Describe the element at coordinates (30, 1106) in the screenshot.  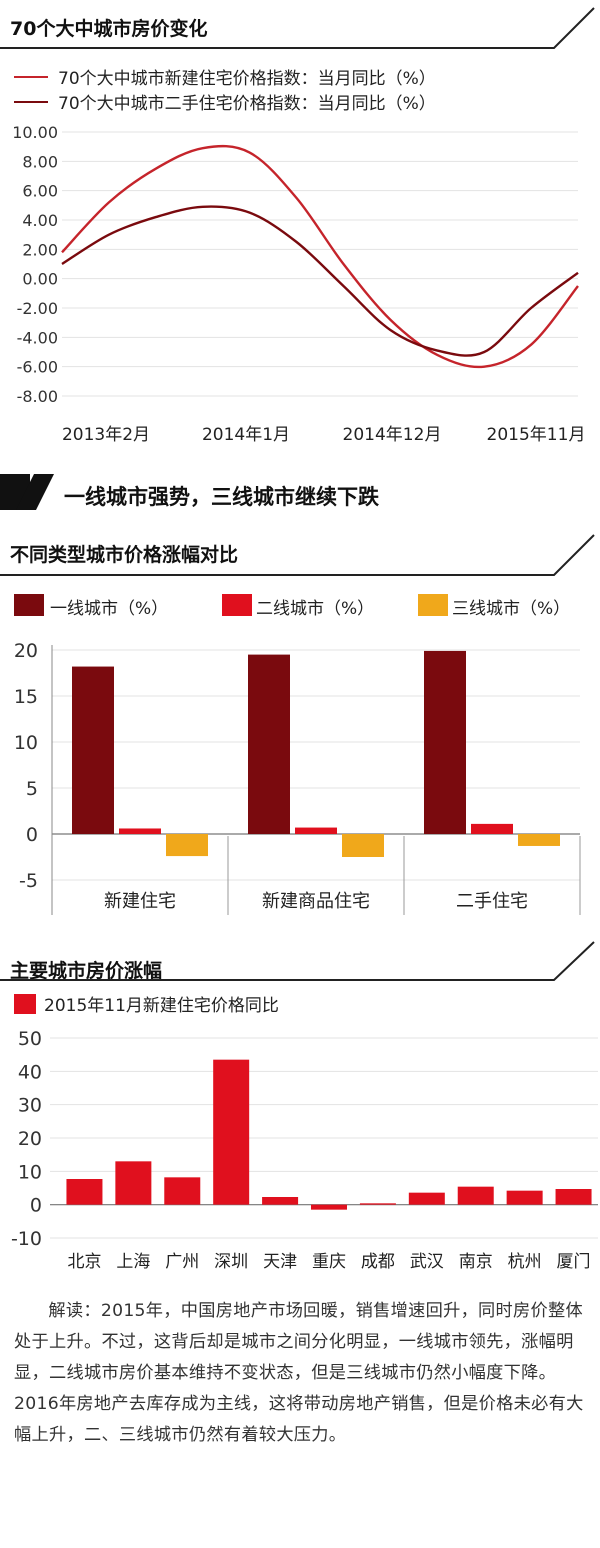
I see `y-tick-label: 30` at that location.